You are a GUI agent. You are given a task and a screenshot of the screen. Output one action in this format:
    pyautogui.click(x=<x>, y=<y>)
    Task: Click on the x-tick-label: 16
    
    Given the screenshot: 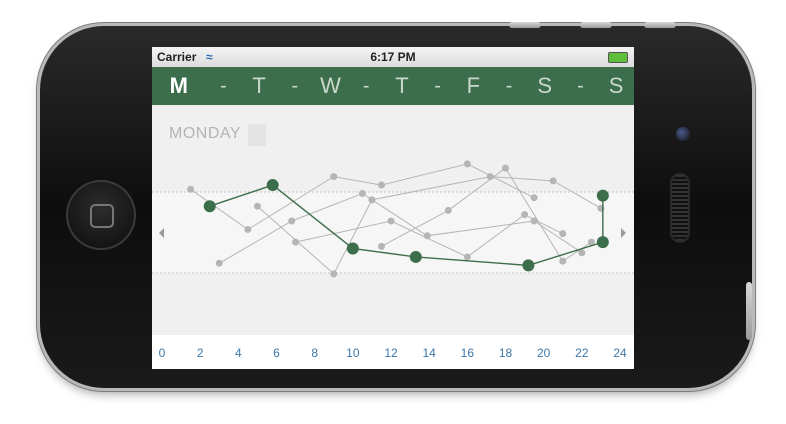 What is the action you would take?
    pyautogui.click(x=468, y=353)
    